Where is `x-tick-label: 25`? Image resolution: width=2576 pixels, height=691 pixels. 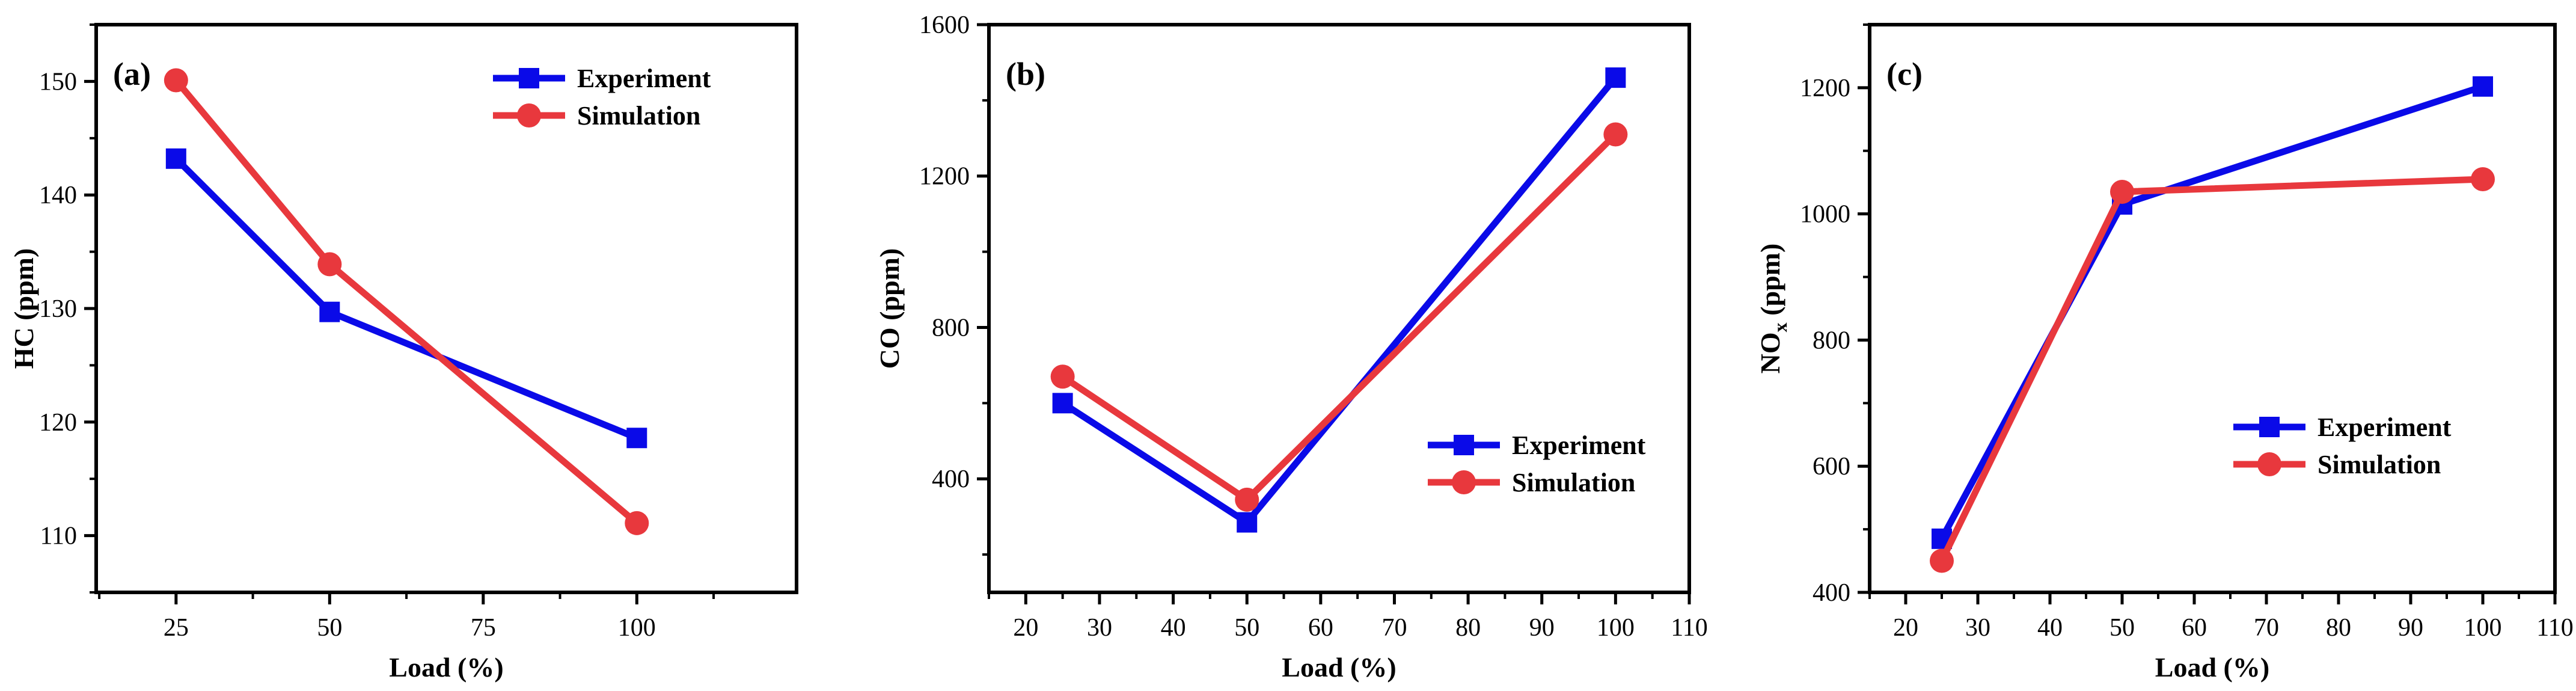
x-tick-label: 25 is located at coordinates (176, 628).